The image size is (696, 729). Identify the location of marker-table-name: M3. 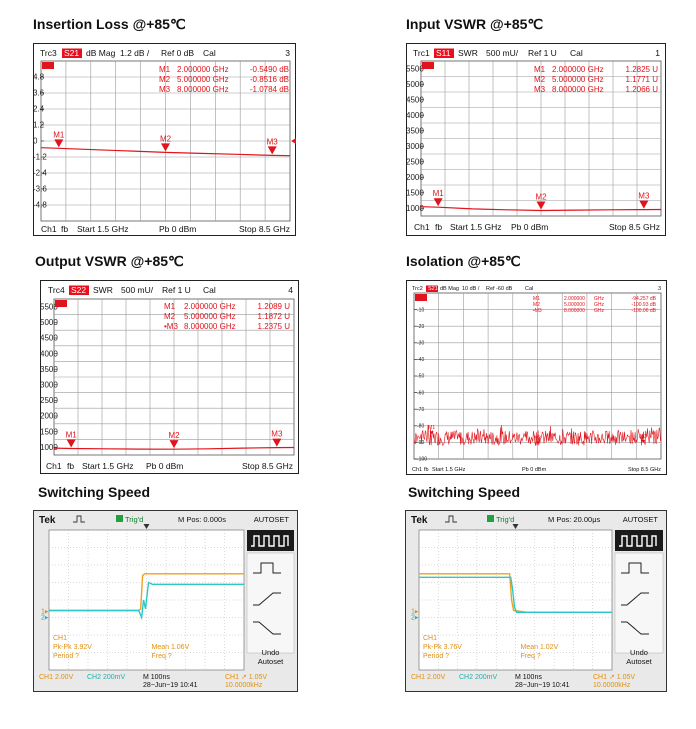
(540, 89).